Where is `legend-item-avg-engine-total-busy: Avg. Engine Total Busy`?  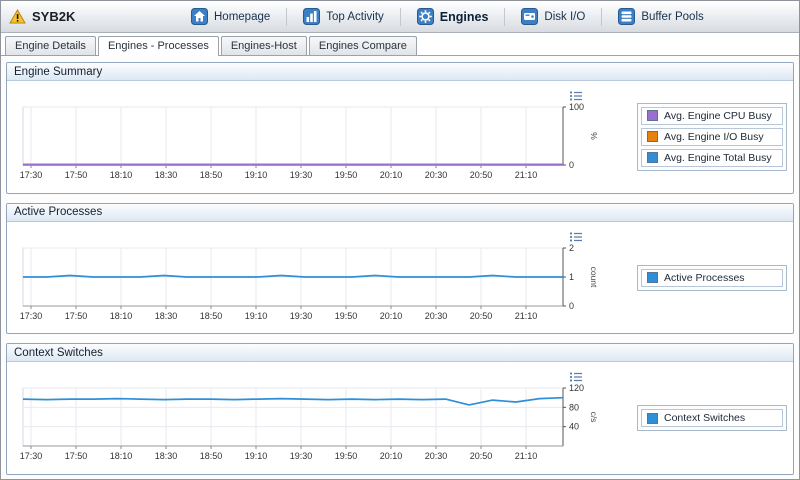 legend-item-avg-engine-total-busy: Avg. Engine Total Busy is located at coordinates (712, 157).